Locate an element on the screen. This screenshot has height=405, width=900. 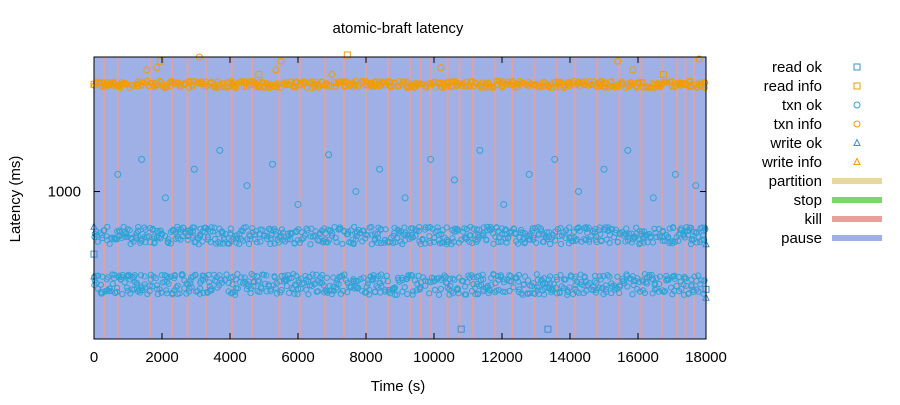
legend-label: pause is located at coordinates (801, 238).